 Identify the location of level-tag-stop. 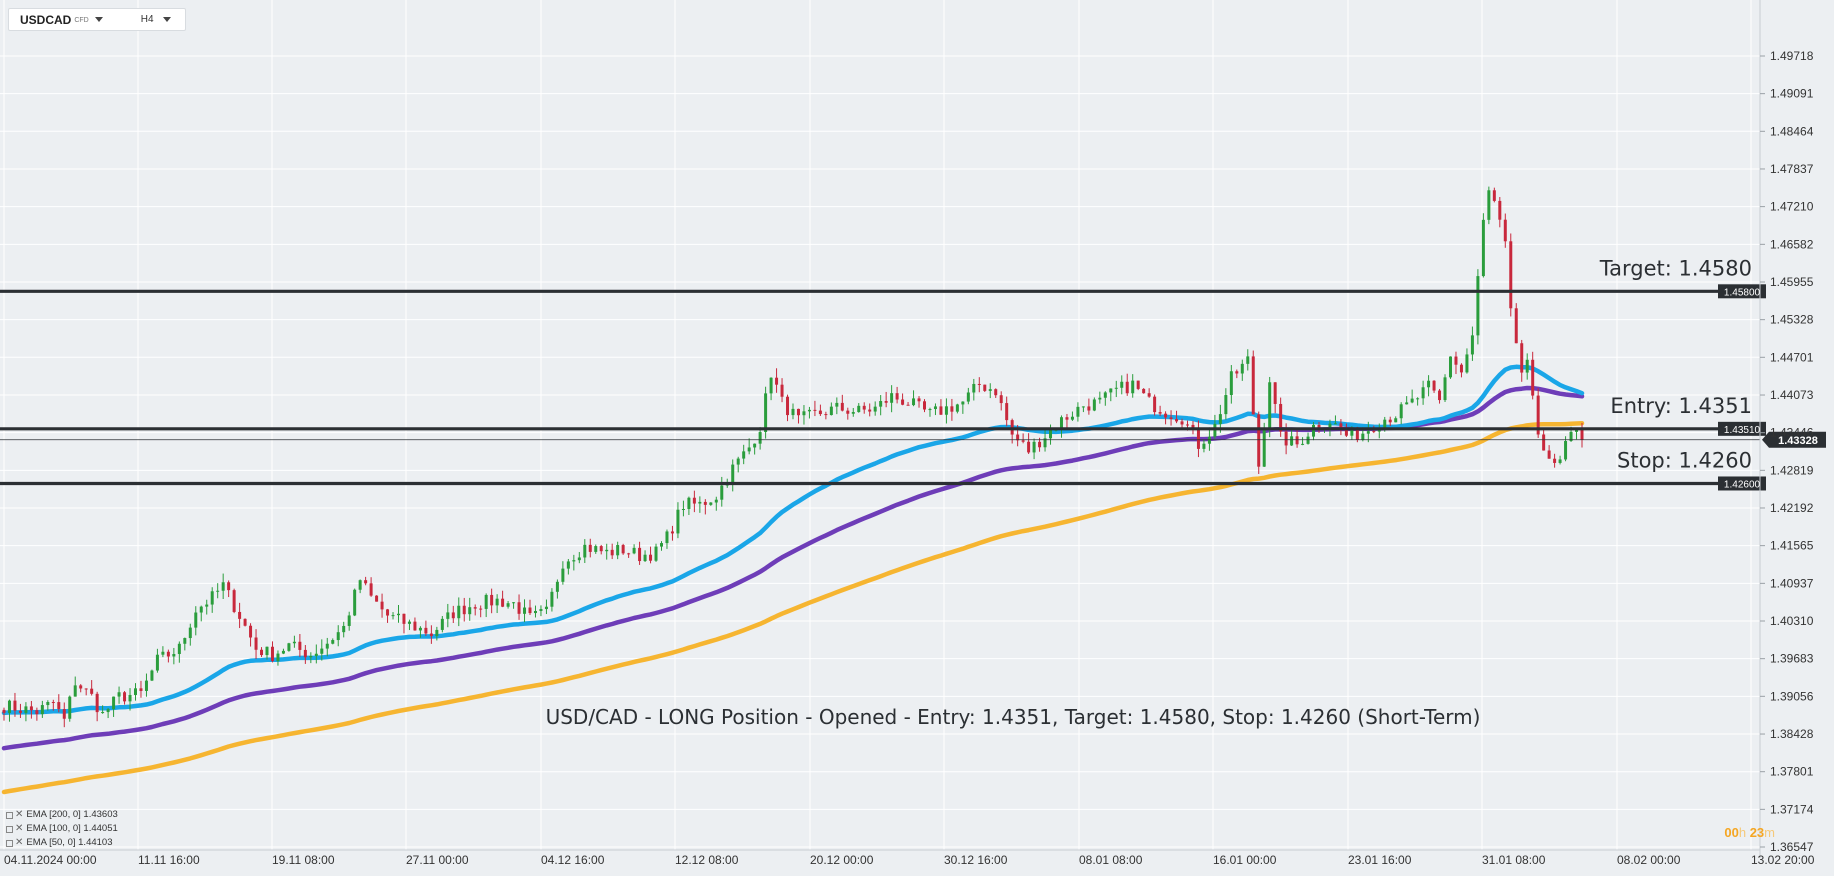
(1742, 483).